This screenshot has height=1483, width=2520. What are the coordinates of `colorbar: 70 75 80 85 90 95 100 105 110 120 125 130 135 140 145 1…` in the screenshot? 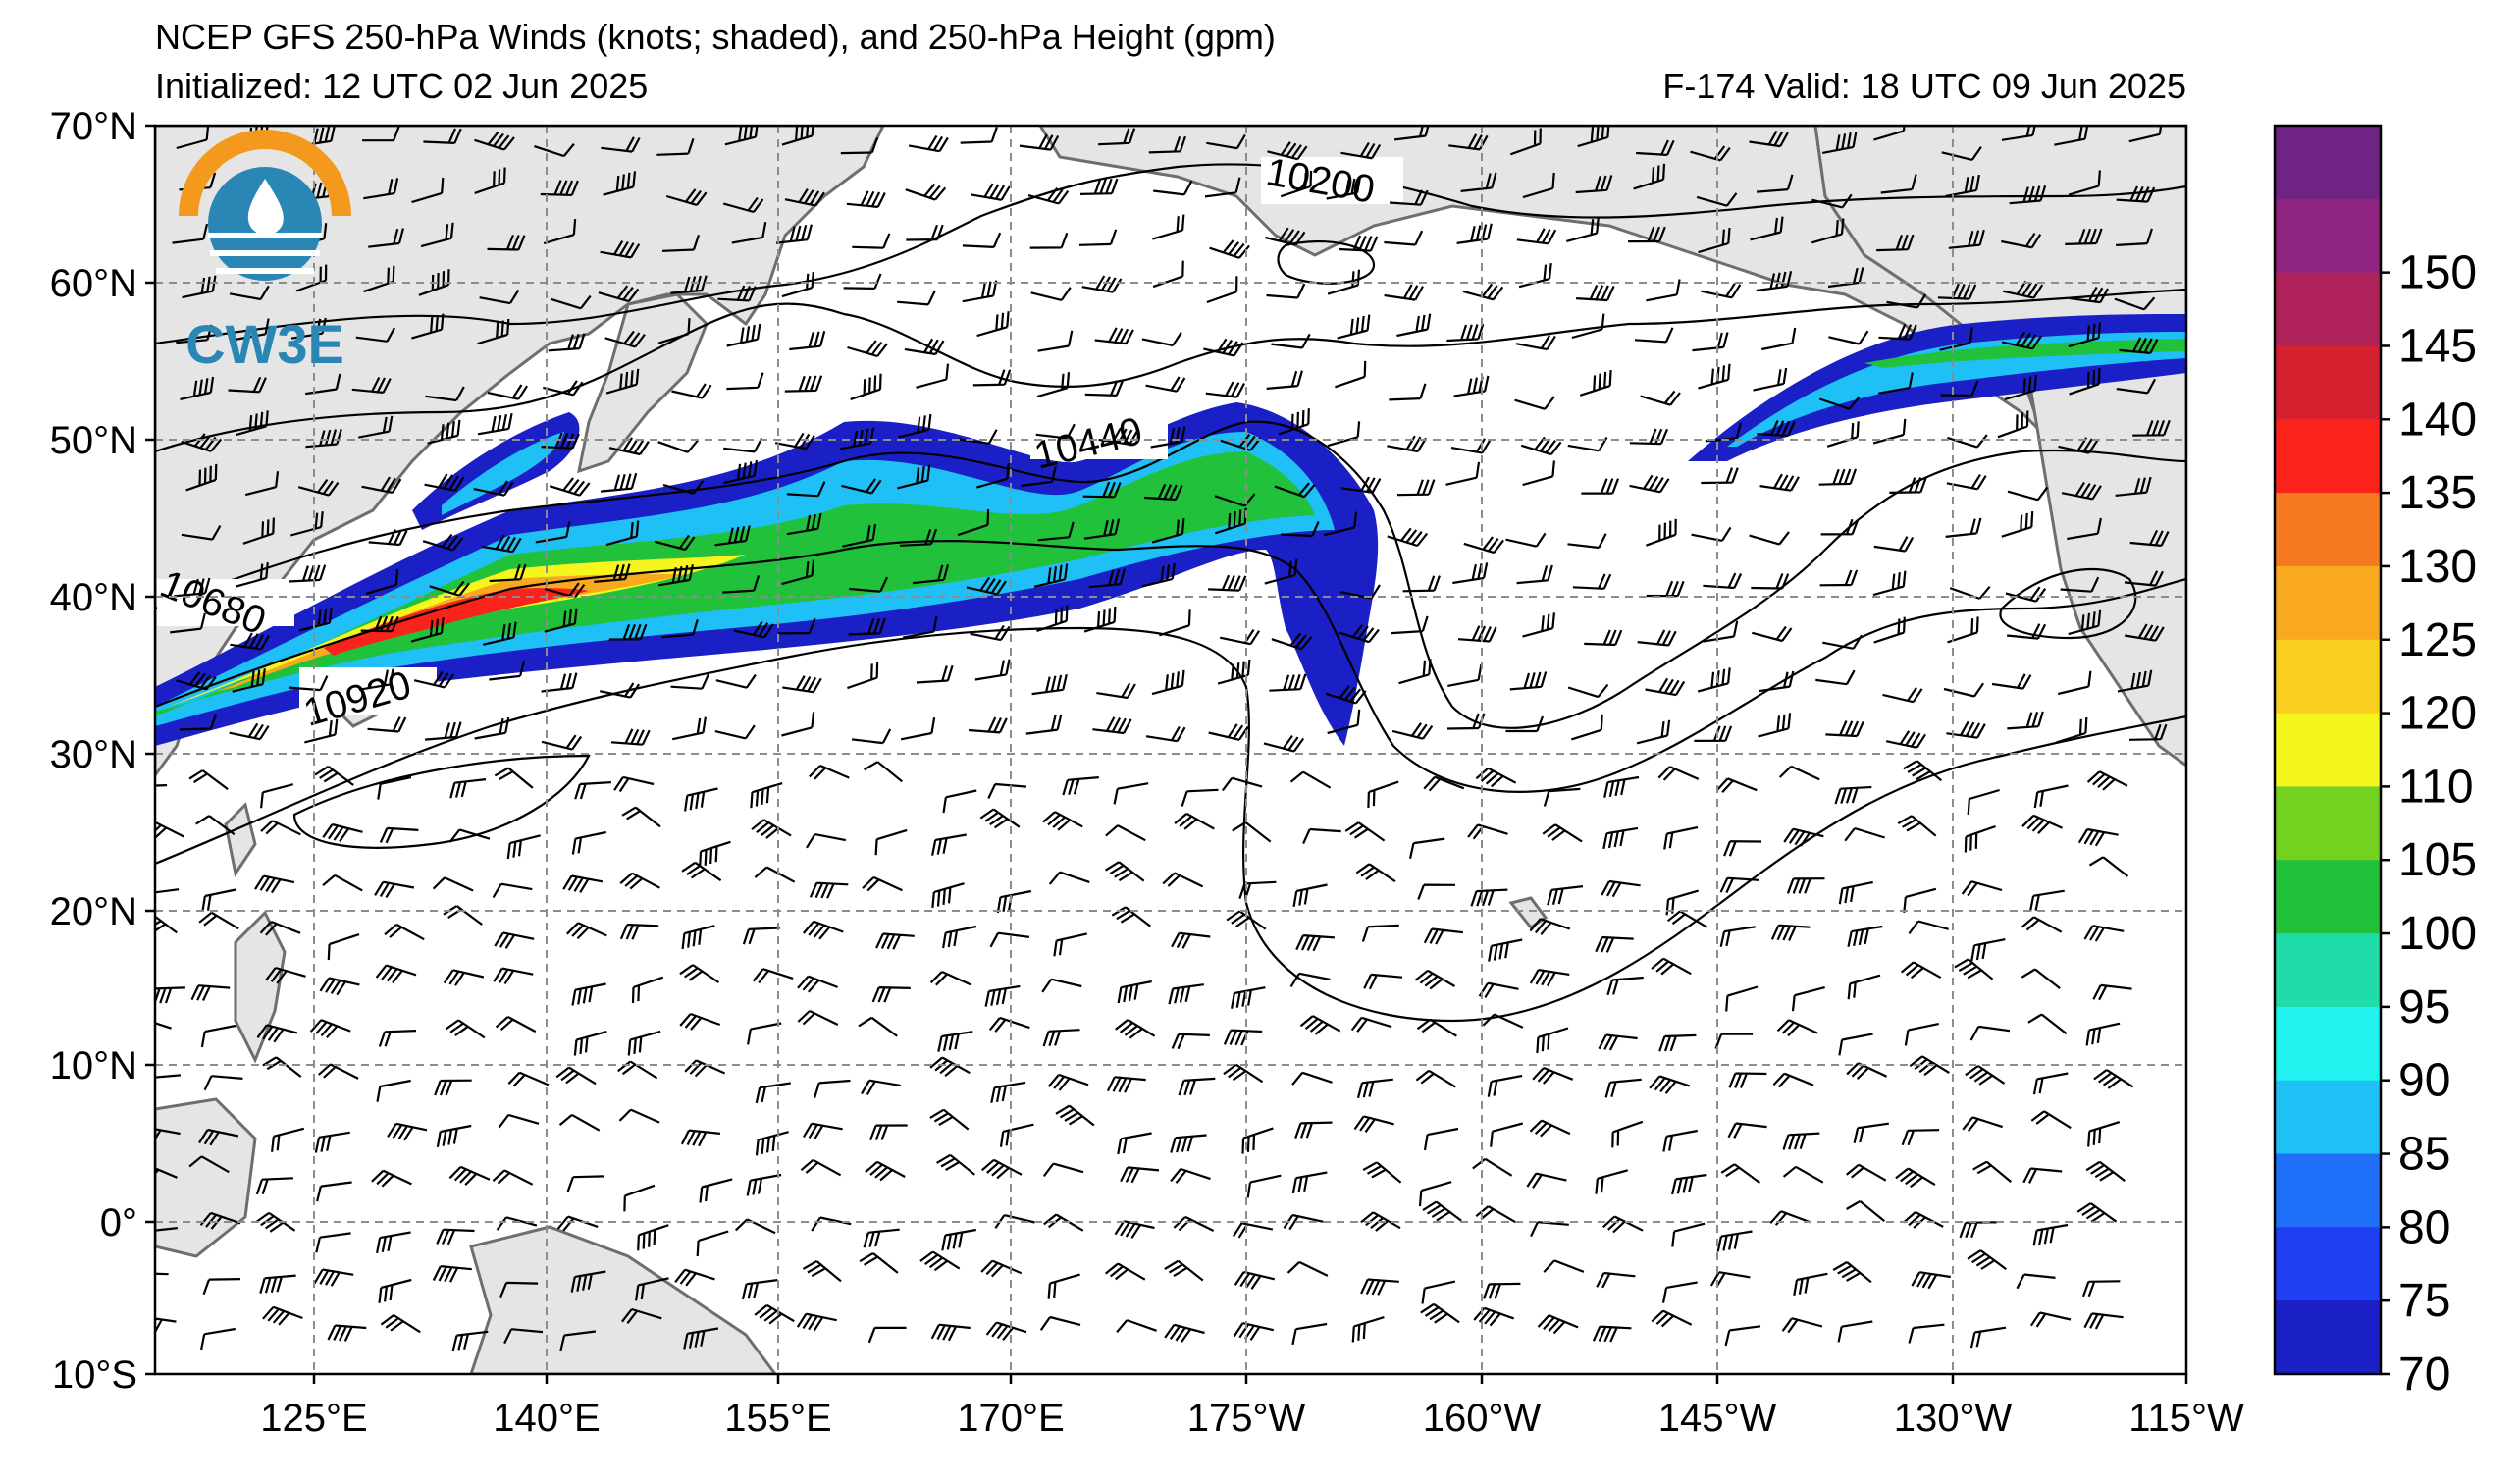 It's located at (2375, 762).